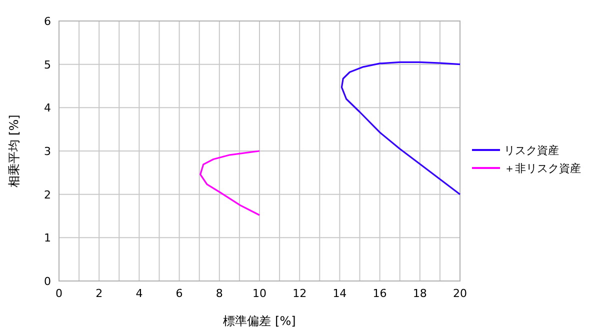 The image size is (600, 335). I want to click on x-tick-label: 16, so click(379, 293).